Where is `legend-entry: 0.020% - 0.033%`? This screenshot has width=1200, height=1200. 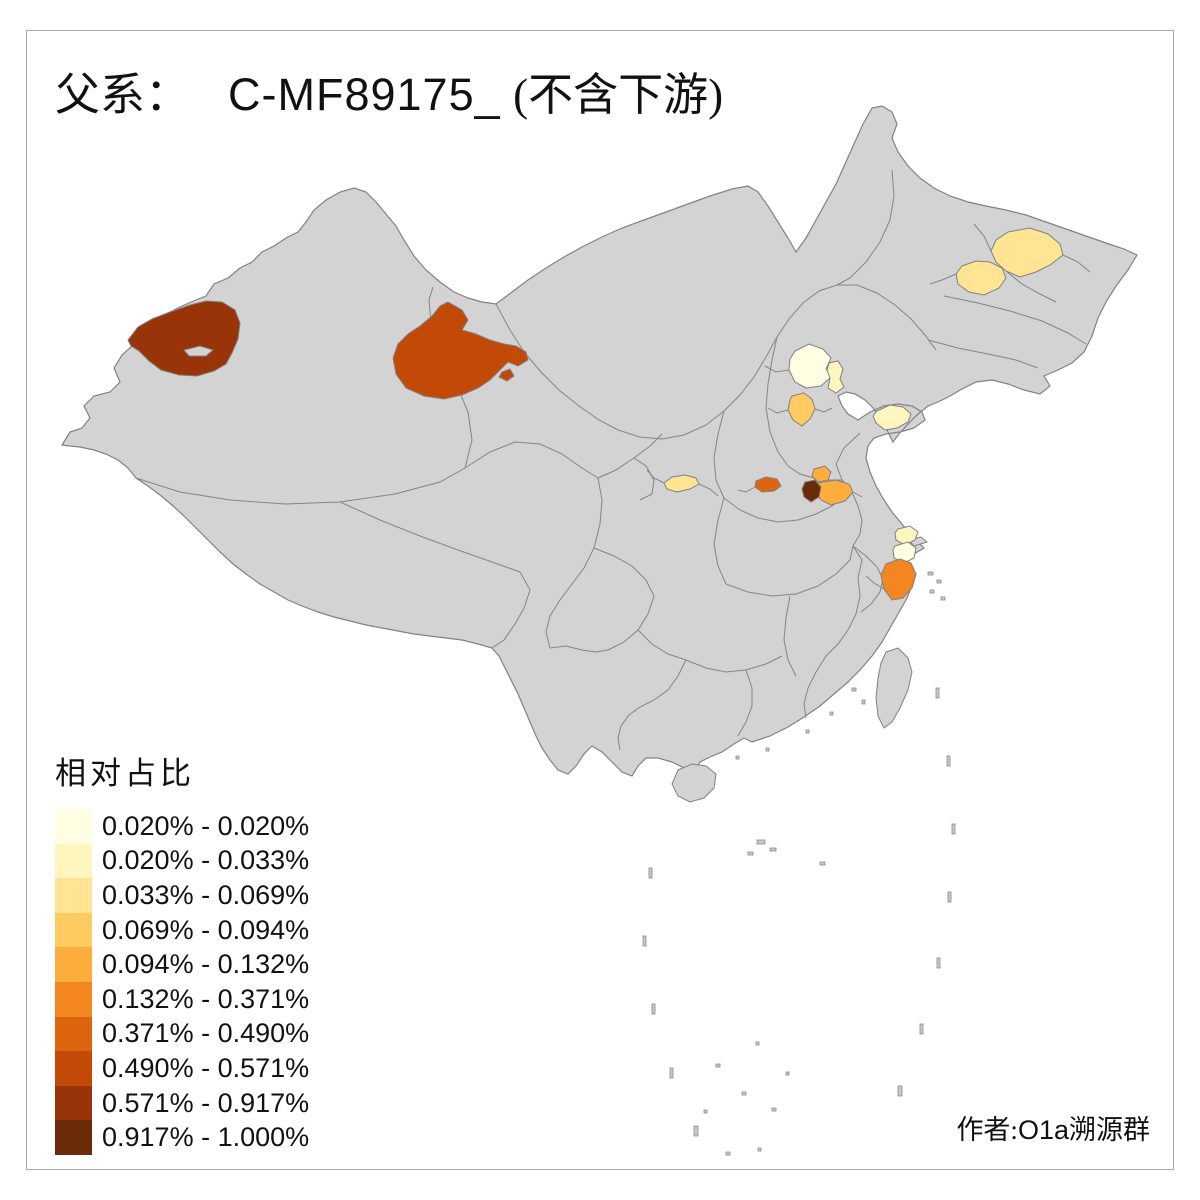 legend-entry: 0.020% - 0.033% is located at coordinates (182, 861).